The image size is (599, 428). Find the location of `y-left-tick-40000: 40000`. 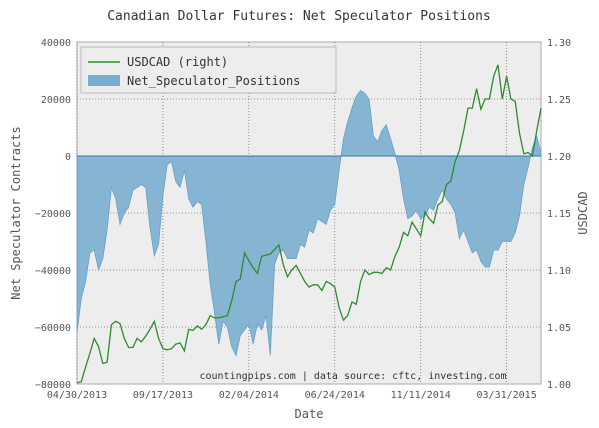

y-left-tick-40000: 40000 is located at coordinates (56, 43).